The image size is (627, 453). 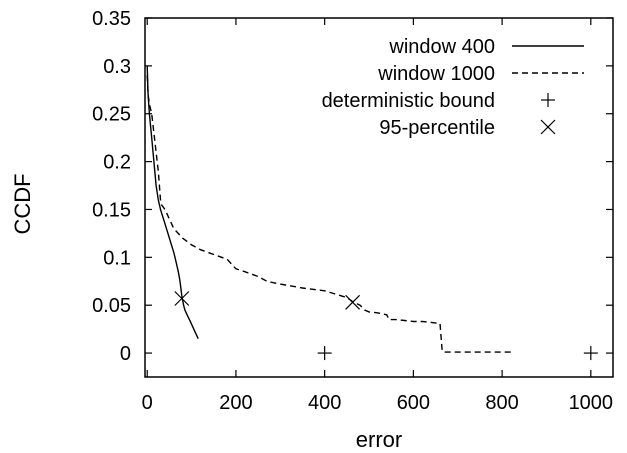 I want to click on x-axis-label: error, so click(x=379, y=439).